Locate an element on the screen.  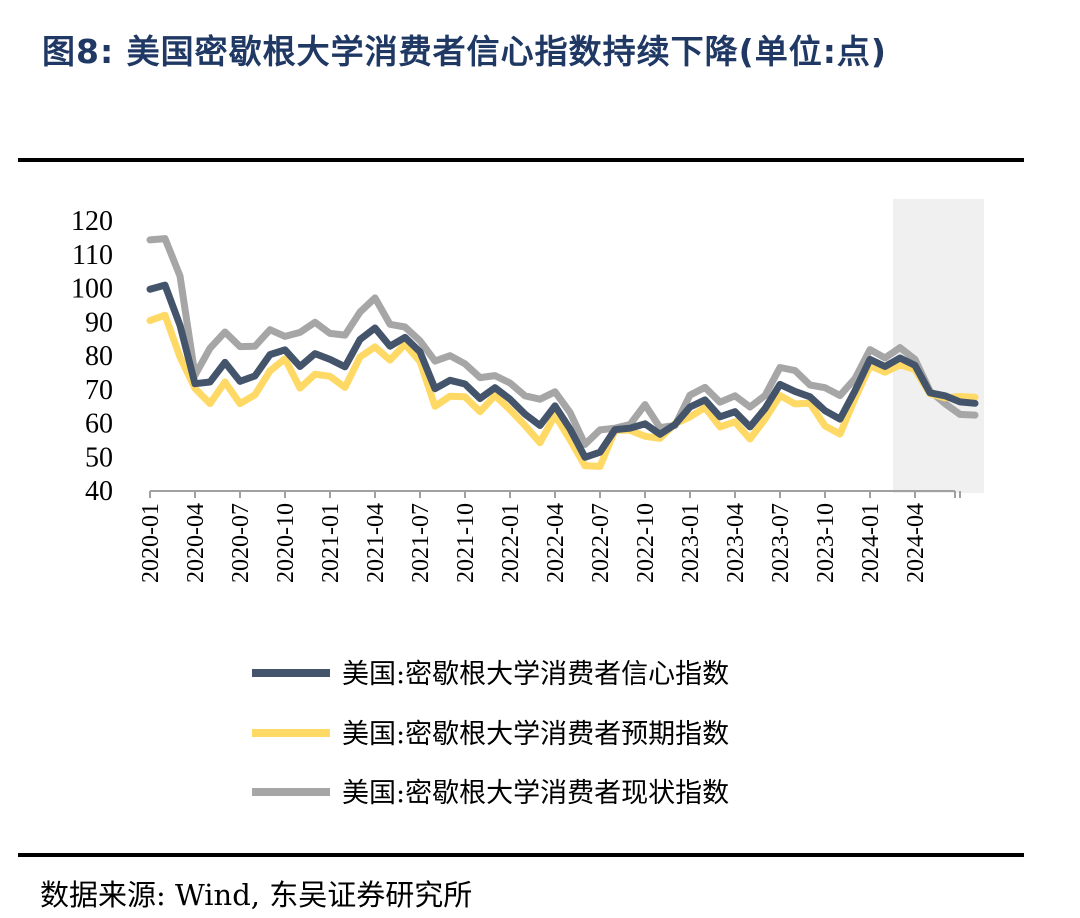
x-tick-label: 2020-07 is located at coordinates (241, 543).